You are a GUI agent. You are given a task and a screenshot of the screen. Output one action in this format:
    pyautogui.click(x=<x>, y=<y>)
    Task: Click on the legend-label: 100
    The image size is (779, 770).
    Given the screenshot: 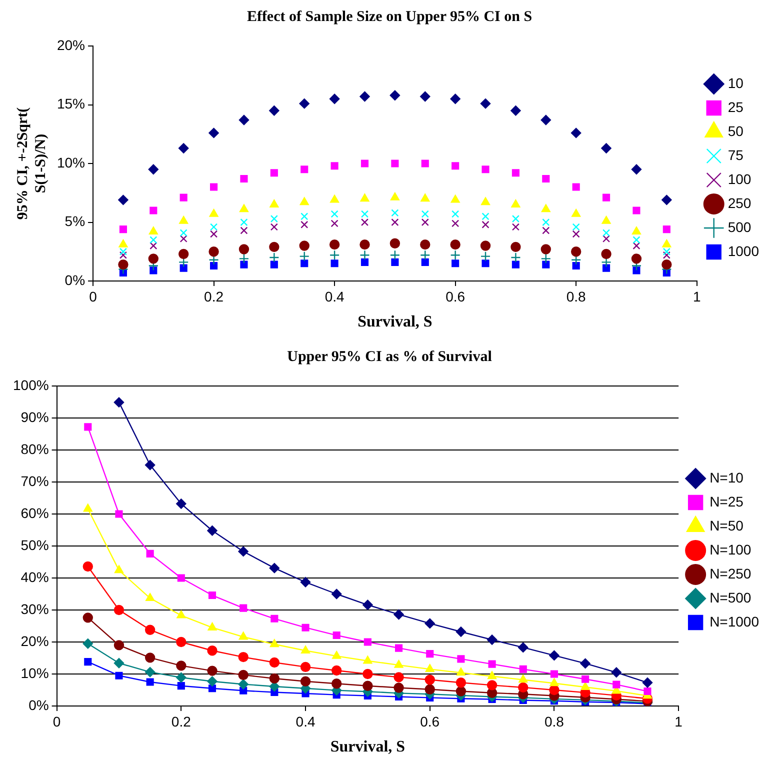 What is the action you would take?
    pyautogui.click(x=740, y=178)
    